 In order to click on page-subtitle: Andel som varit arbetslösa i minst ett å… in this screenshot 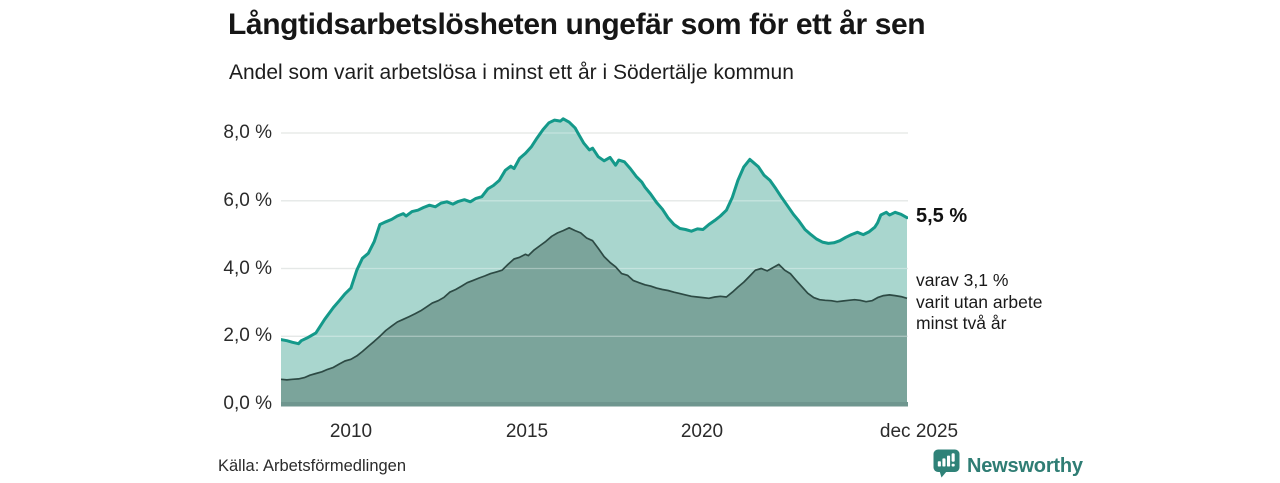, I will do `click(511, 72)`.